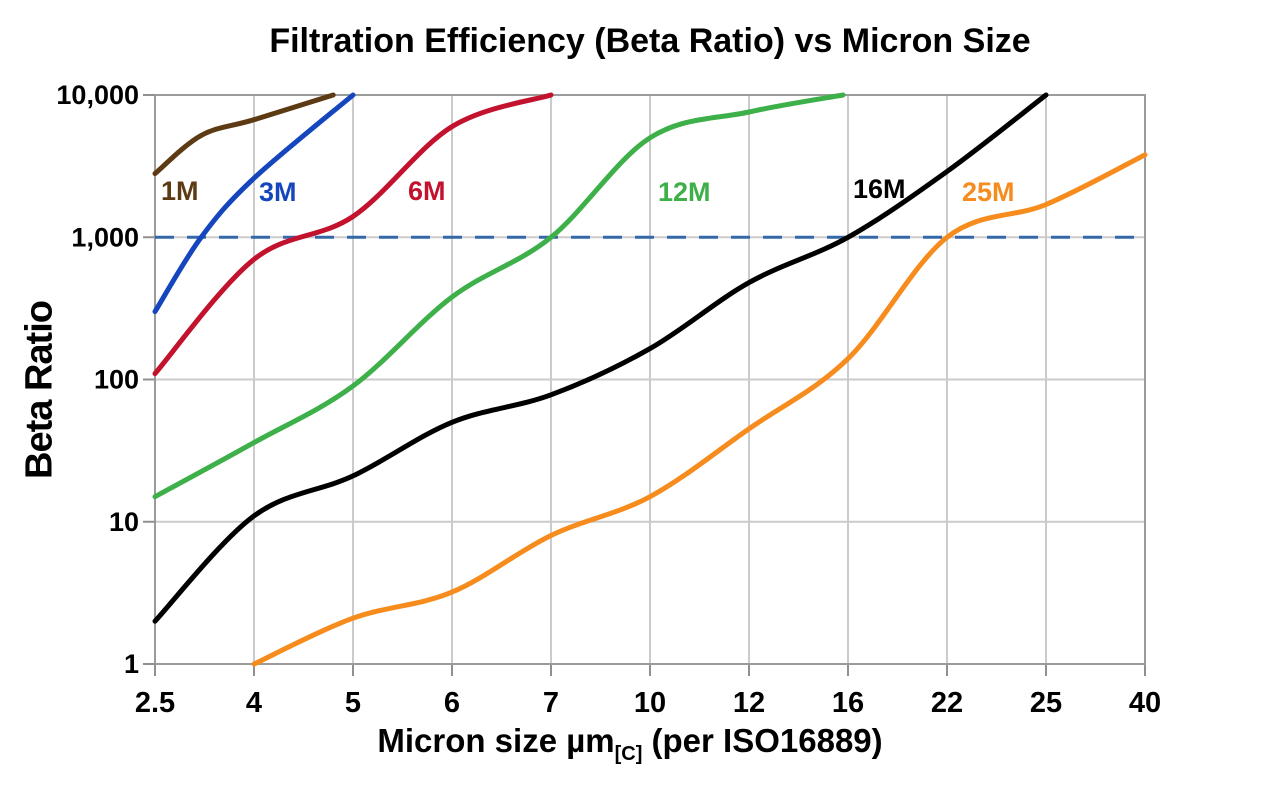  I want to click on series-label-1M: 1M, so click(180, 191).